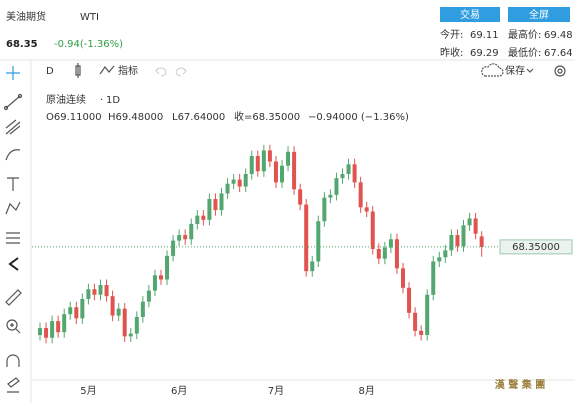 Image resolution: width=575 pixels, height=407 pixels. I want to click on sidebar-tools, so click(13, 229).